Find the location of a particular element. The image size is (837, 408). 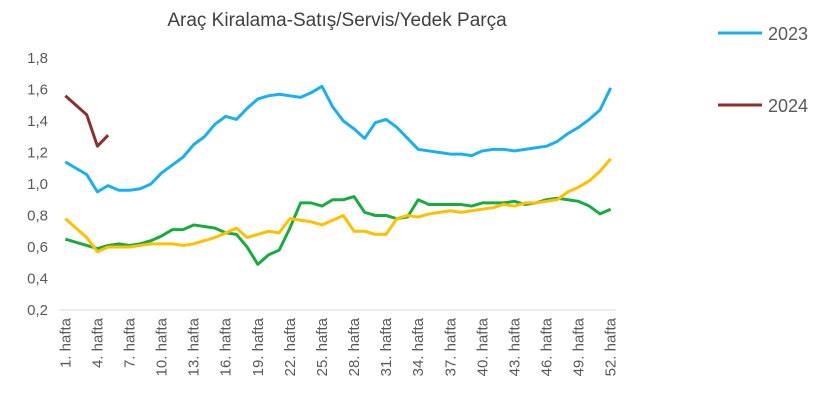

x-tick-label: 13. hafta is located at coordinates (194, 346).